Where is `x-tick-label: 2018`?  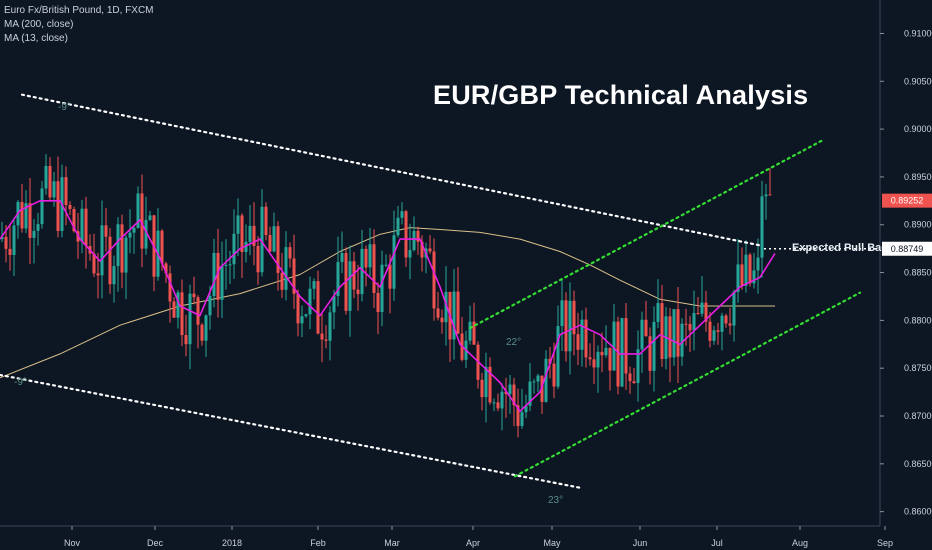
x-tick-label: 2018 is located at coordinates (232, 543).